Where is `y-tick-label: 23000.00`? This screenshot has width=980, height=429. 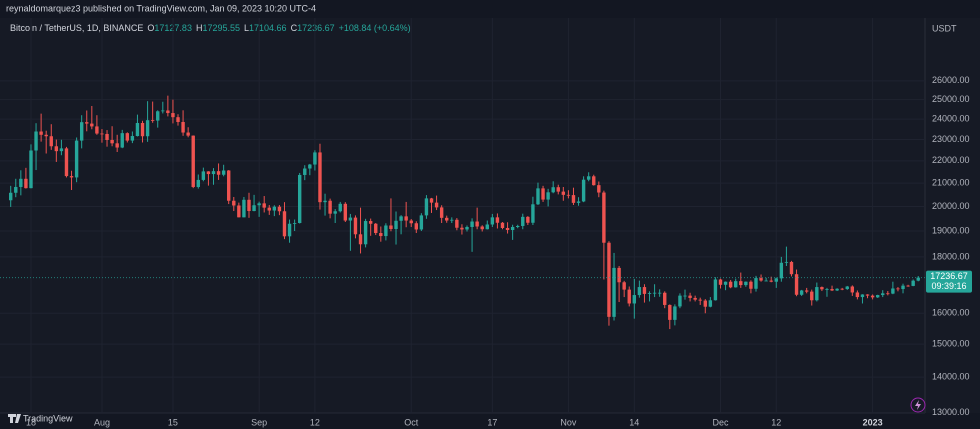 y-tick-label: 23000.00 is located at coordinates (951, 139).